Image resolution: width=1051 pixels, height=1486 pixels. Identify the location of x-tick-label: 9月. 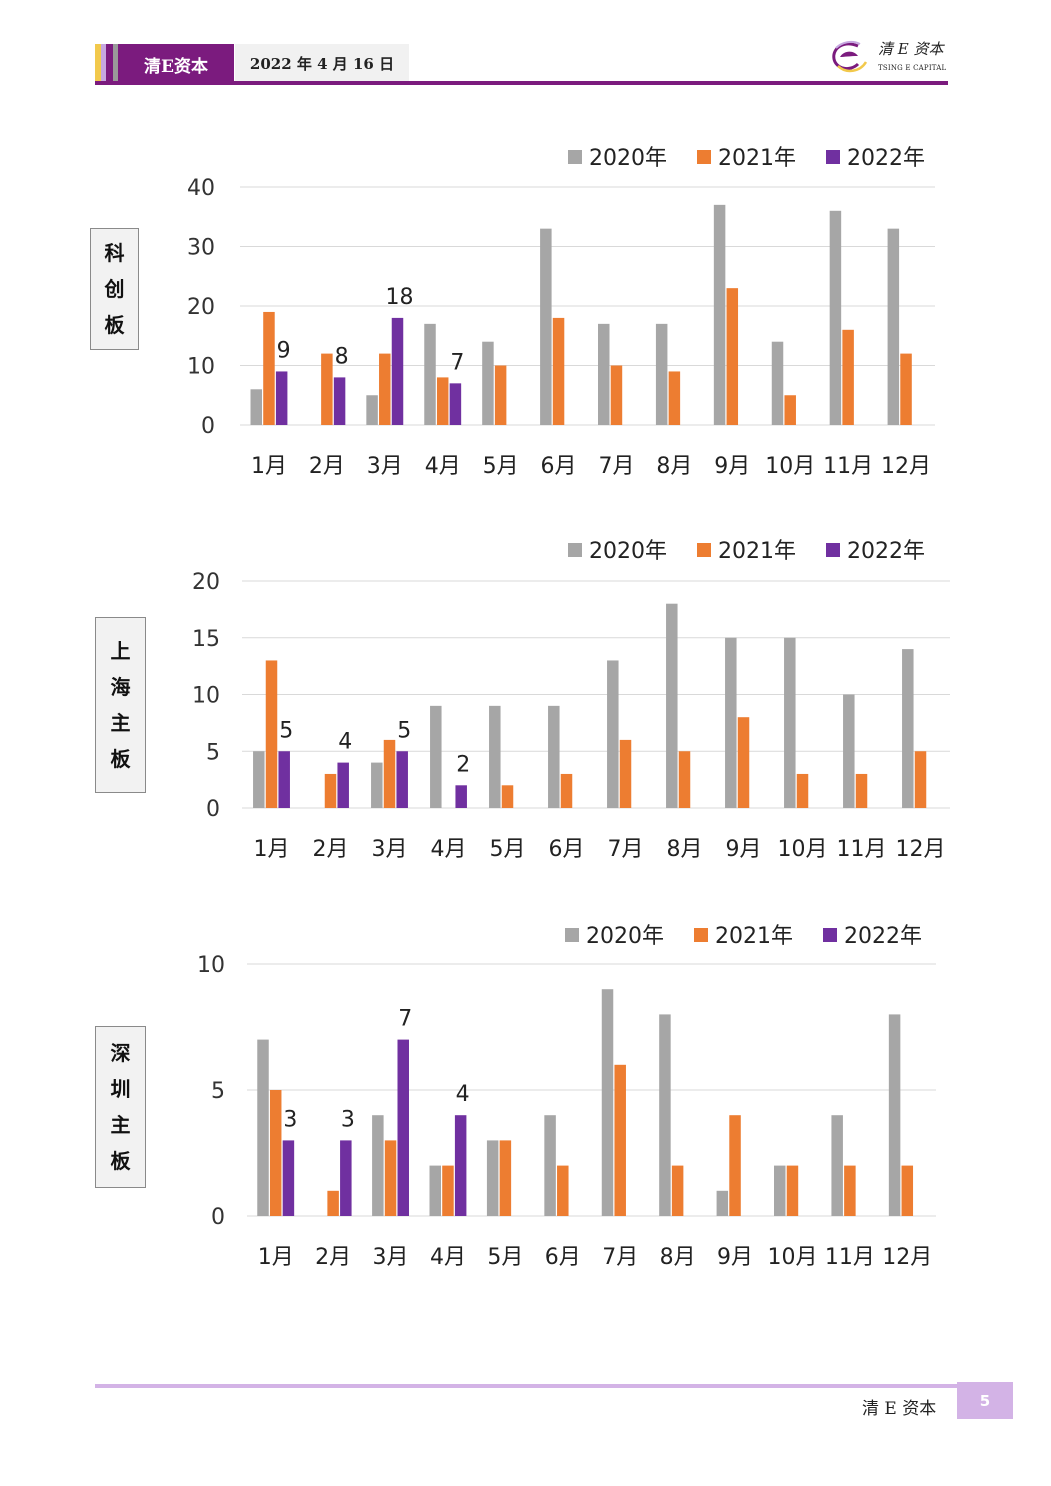
(735, 1257).